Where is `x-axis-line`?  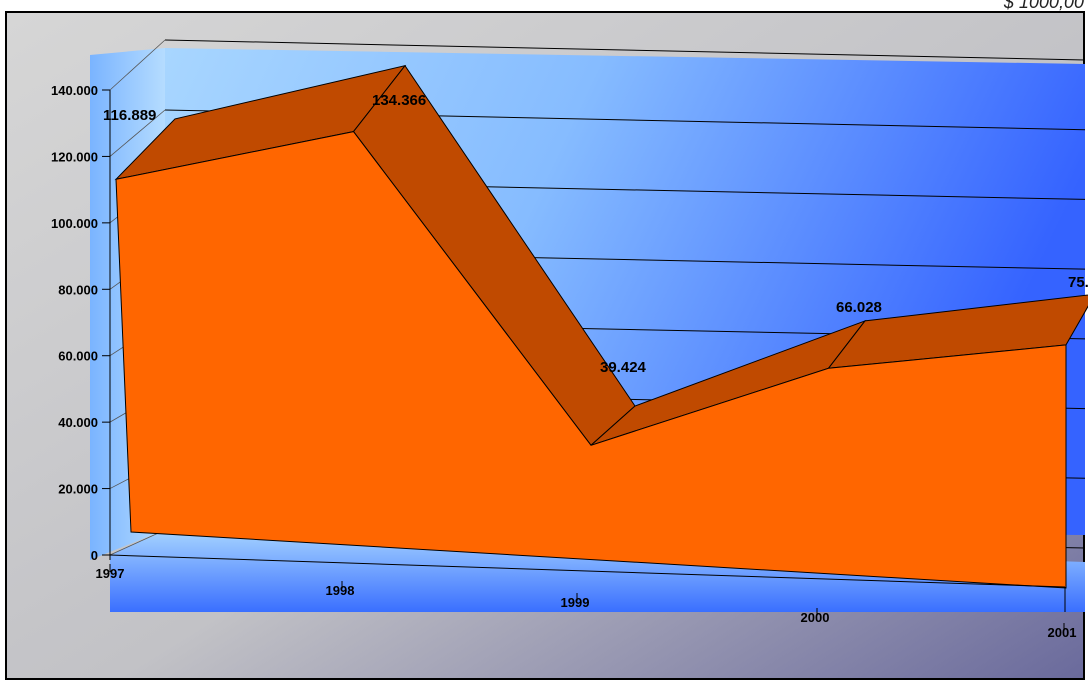
x-axis-line is located at coordinates (587, 571).